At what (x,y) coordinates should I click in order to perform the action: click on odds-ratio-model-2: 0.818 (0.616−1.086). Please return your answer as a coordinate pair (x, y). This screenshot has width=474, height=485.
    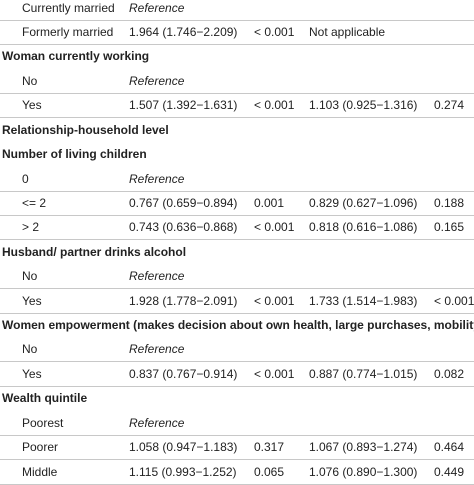
    Looking at the image, I should click on (363, 227).